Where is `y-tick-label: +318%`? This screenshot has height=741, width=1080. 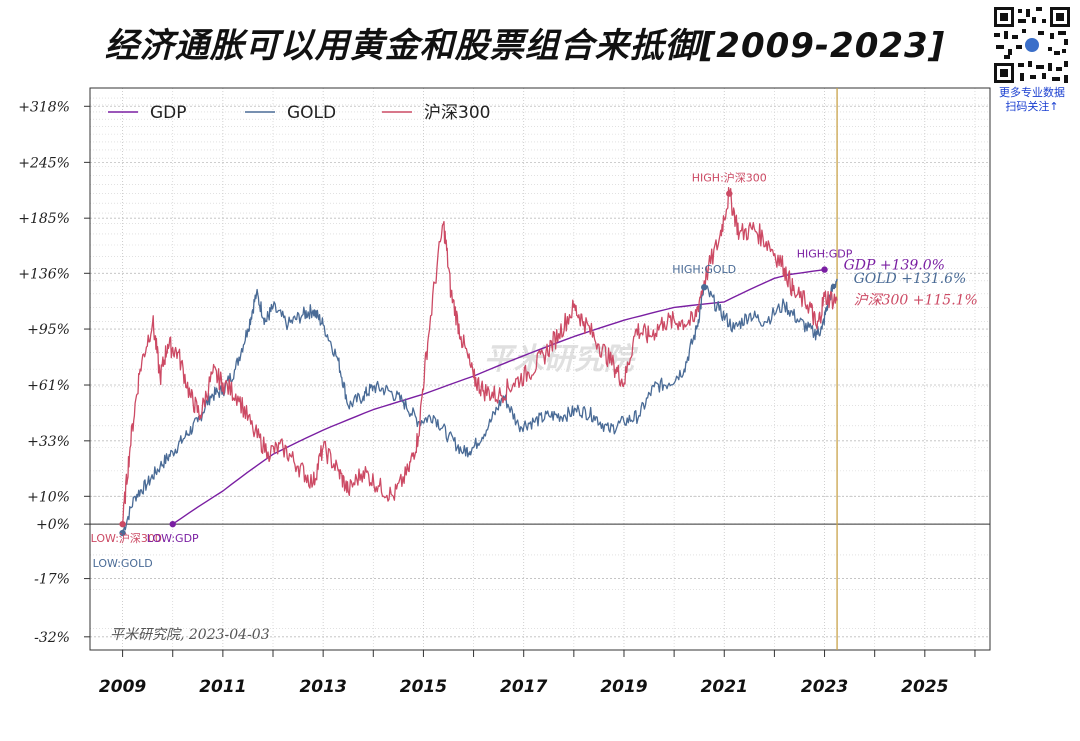
y-tick-label: +318% is located at coordinates (44, 107).